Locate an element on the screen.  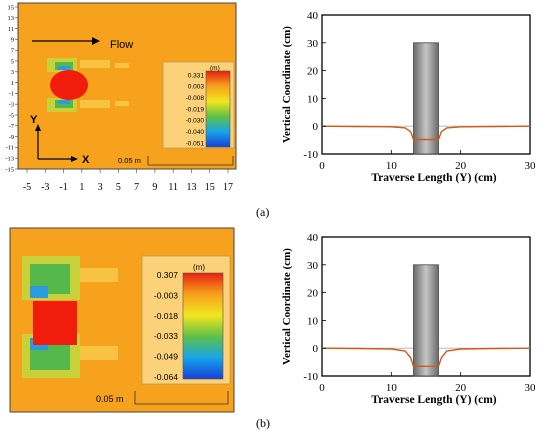
heatmap-a-colorbar-tick-label: -0.051 is located at coordinates (195, 143).